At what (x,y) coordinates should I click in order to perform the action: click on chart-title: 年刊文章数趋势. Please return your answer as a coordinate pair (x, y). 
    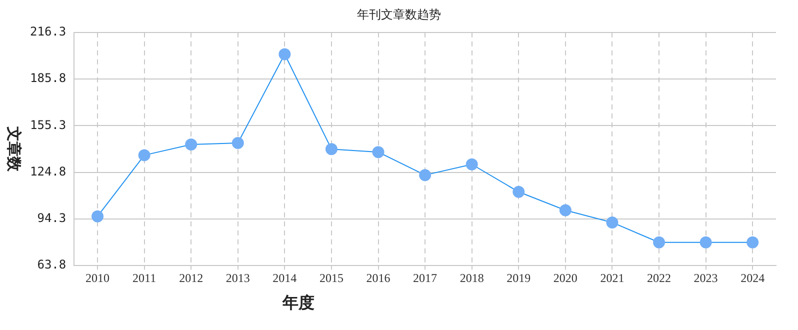
    Looking at the image, I should click on (399, 14).